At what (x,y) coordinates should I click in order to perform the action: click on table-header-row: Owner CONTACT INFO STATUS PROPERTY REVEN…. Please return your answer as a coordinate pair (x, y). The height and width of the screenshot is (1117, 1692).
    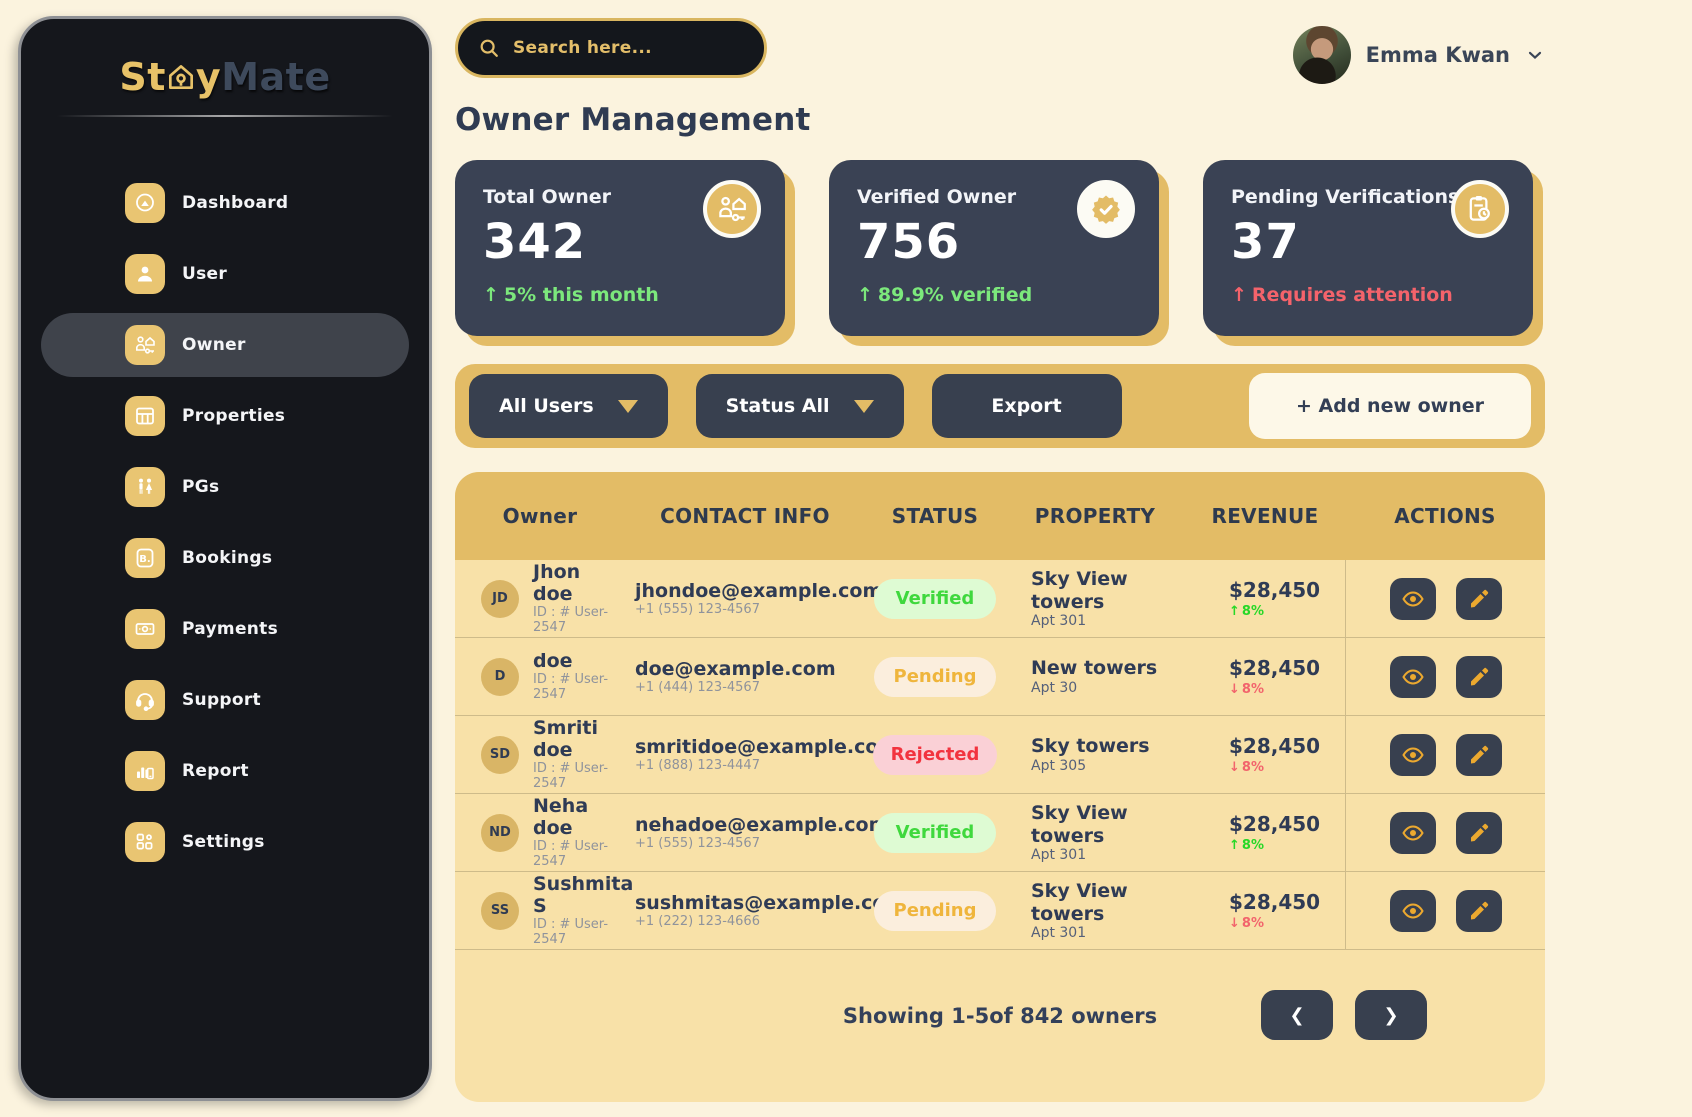
    Looking at the image, I should click on (1000, 516).